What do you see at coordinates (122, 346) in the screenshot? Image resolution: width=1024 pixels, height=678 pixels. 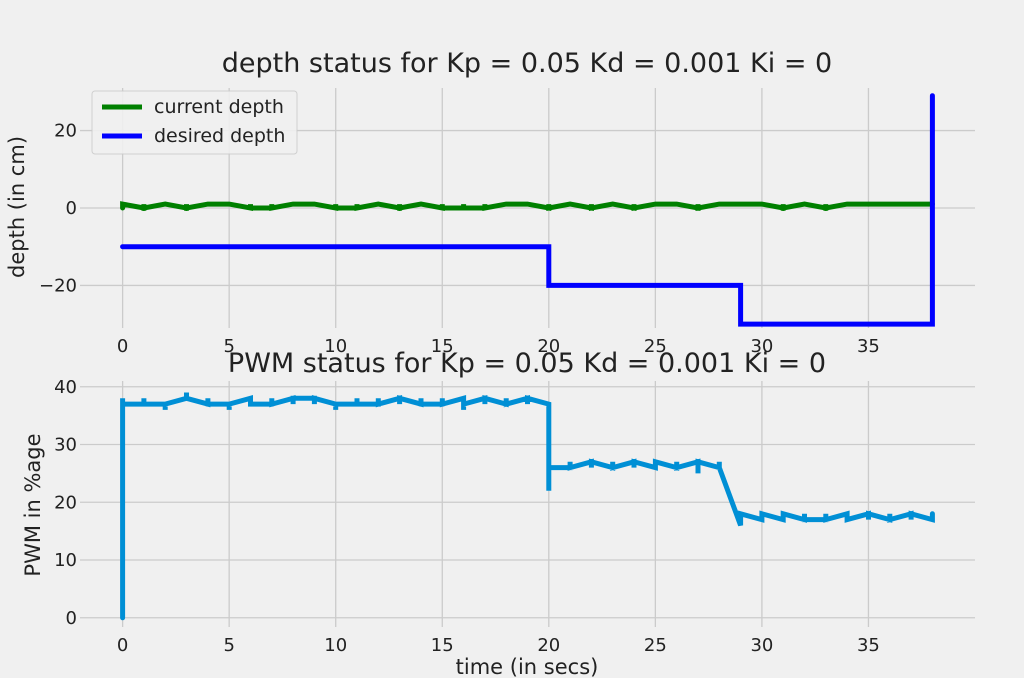 I see `depth-x-tick-label: 0` at bounding box center [122, 346].